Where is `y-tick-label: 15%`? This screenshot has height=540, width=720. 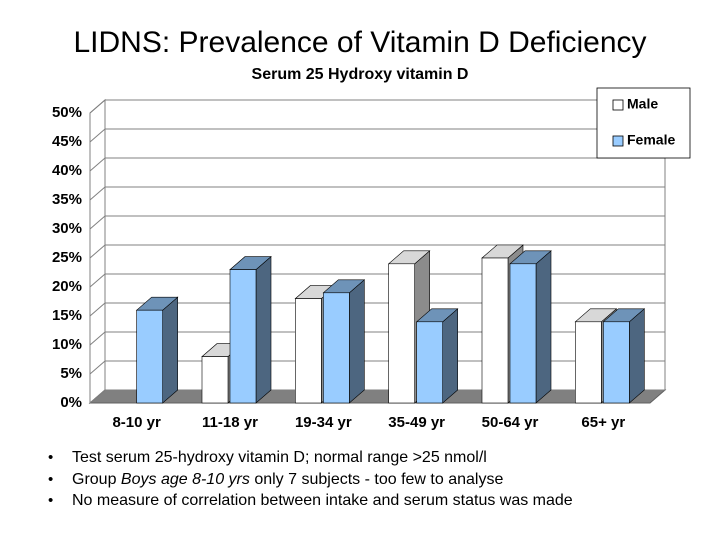
y-tick-label: 15% is located at coordinates (67, 315).